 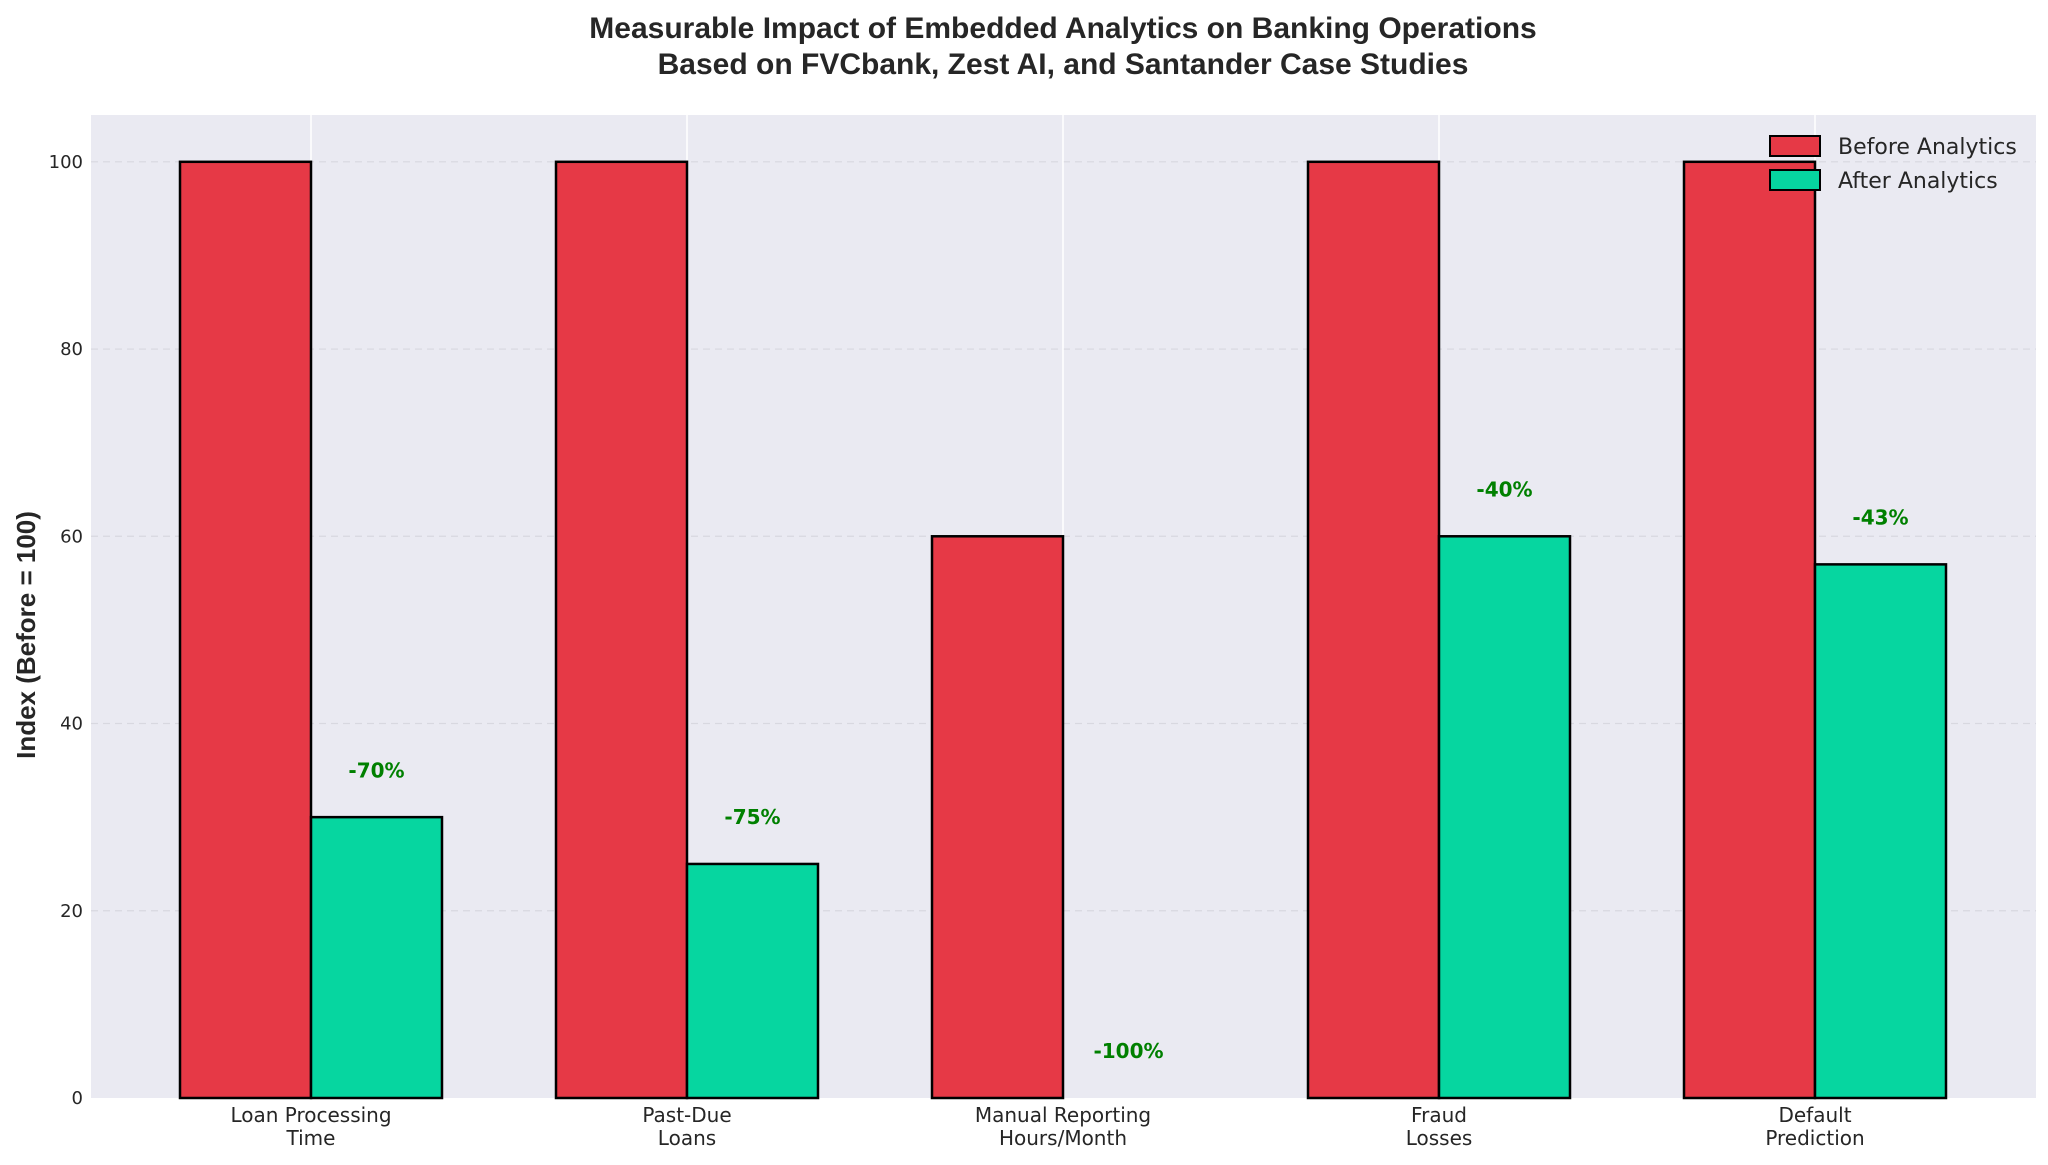 I want to click on y-tick-5: 100, so click(x=66, y=162).